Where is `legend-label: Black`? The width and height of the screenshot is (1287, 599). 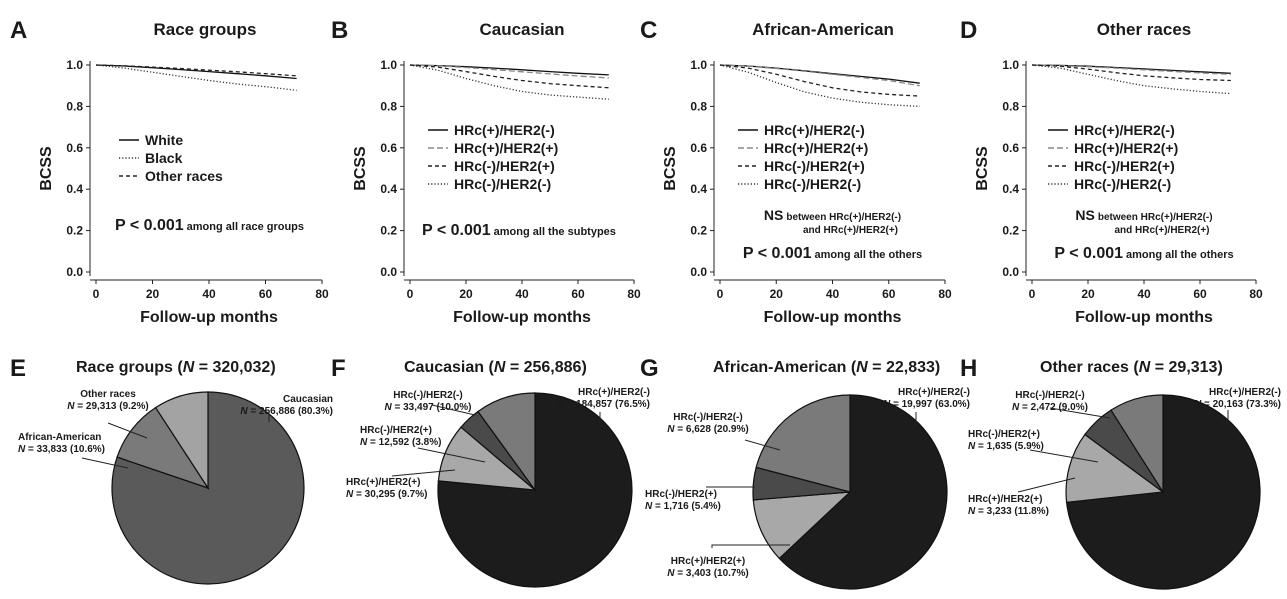
legend-label: Black is located at coordinates (164, 158).